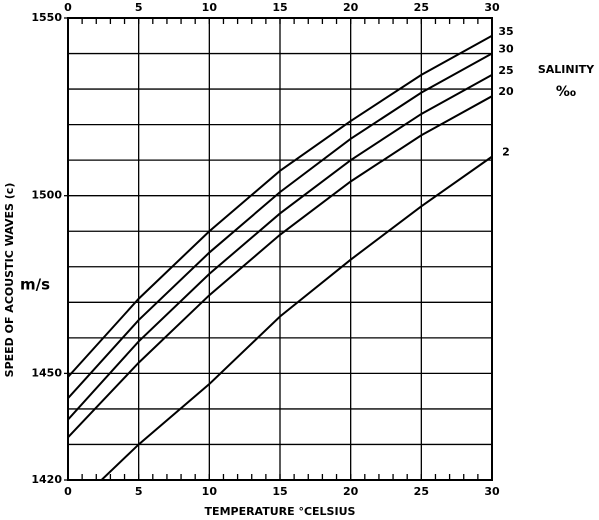 Image resolution: width=599 pixels, height=520 pixels. Describe the element at coordinates (566, 69) in the screenshot. I see `legend-title: SALINITY` at that location.